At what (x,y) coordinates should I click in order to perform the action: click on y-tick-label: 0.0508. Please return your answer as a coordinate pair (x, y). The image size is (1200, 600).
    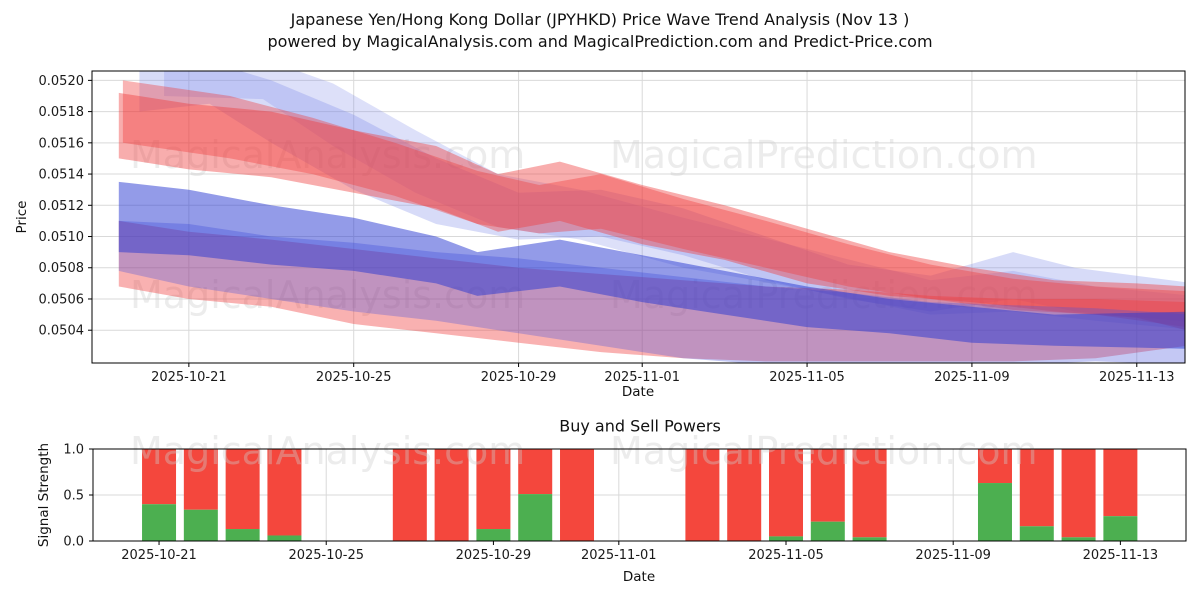
    Looking at the image, I should click on (62, 268).